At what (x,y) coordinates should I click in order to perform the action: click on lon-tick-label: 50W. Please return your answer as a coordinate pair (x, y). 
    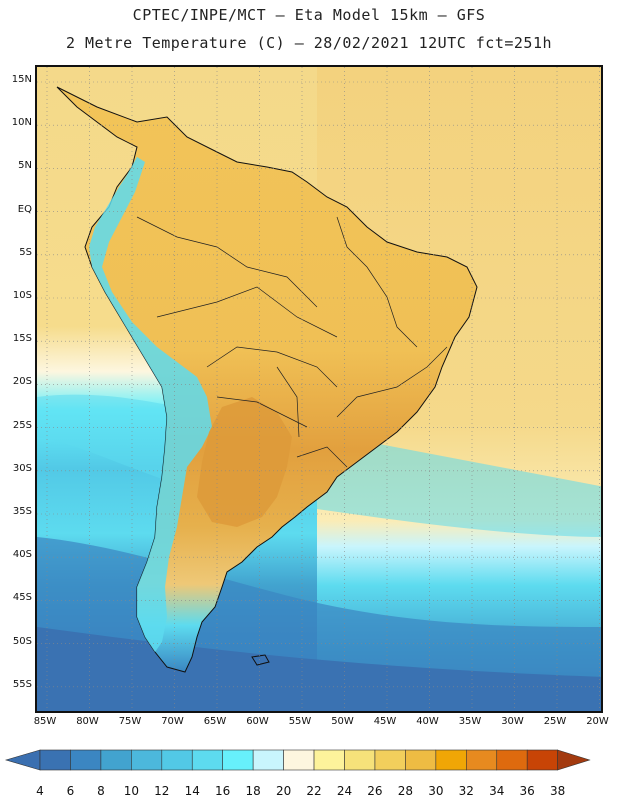
    Looking at the image, I should click on (342, 721).